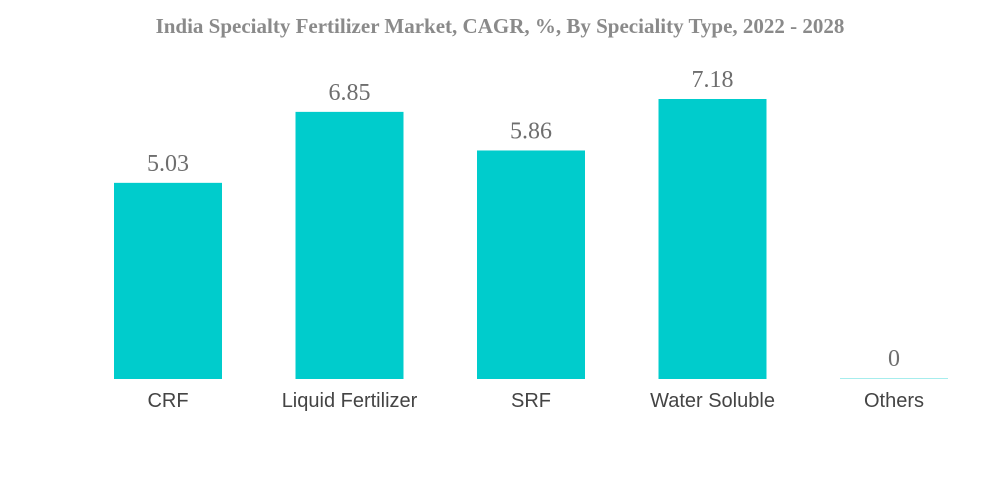 The width and height of the screenshot is (1000, 483). I want to click on bar-srf, so click(531, 264).